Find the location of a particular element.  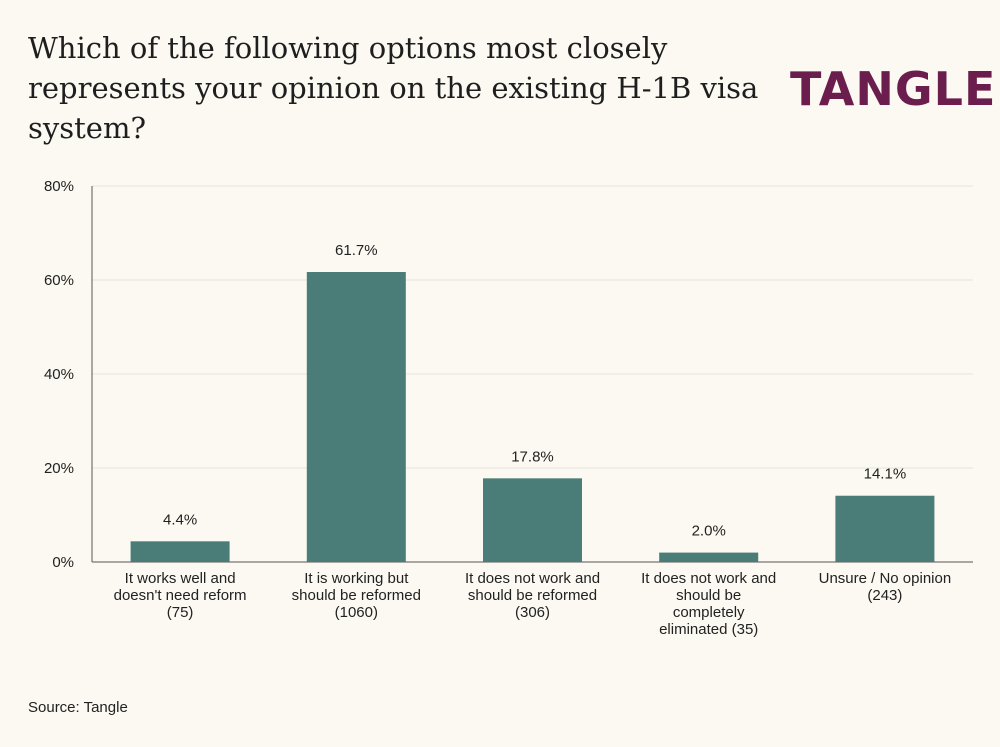

x-tick-label: Unsure / No opinion (243) is located at coordinates (885, 587).